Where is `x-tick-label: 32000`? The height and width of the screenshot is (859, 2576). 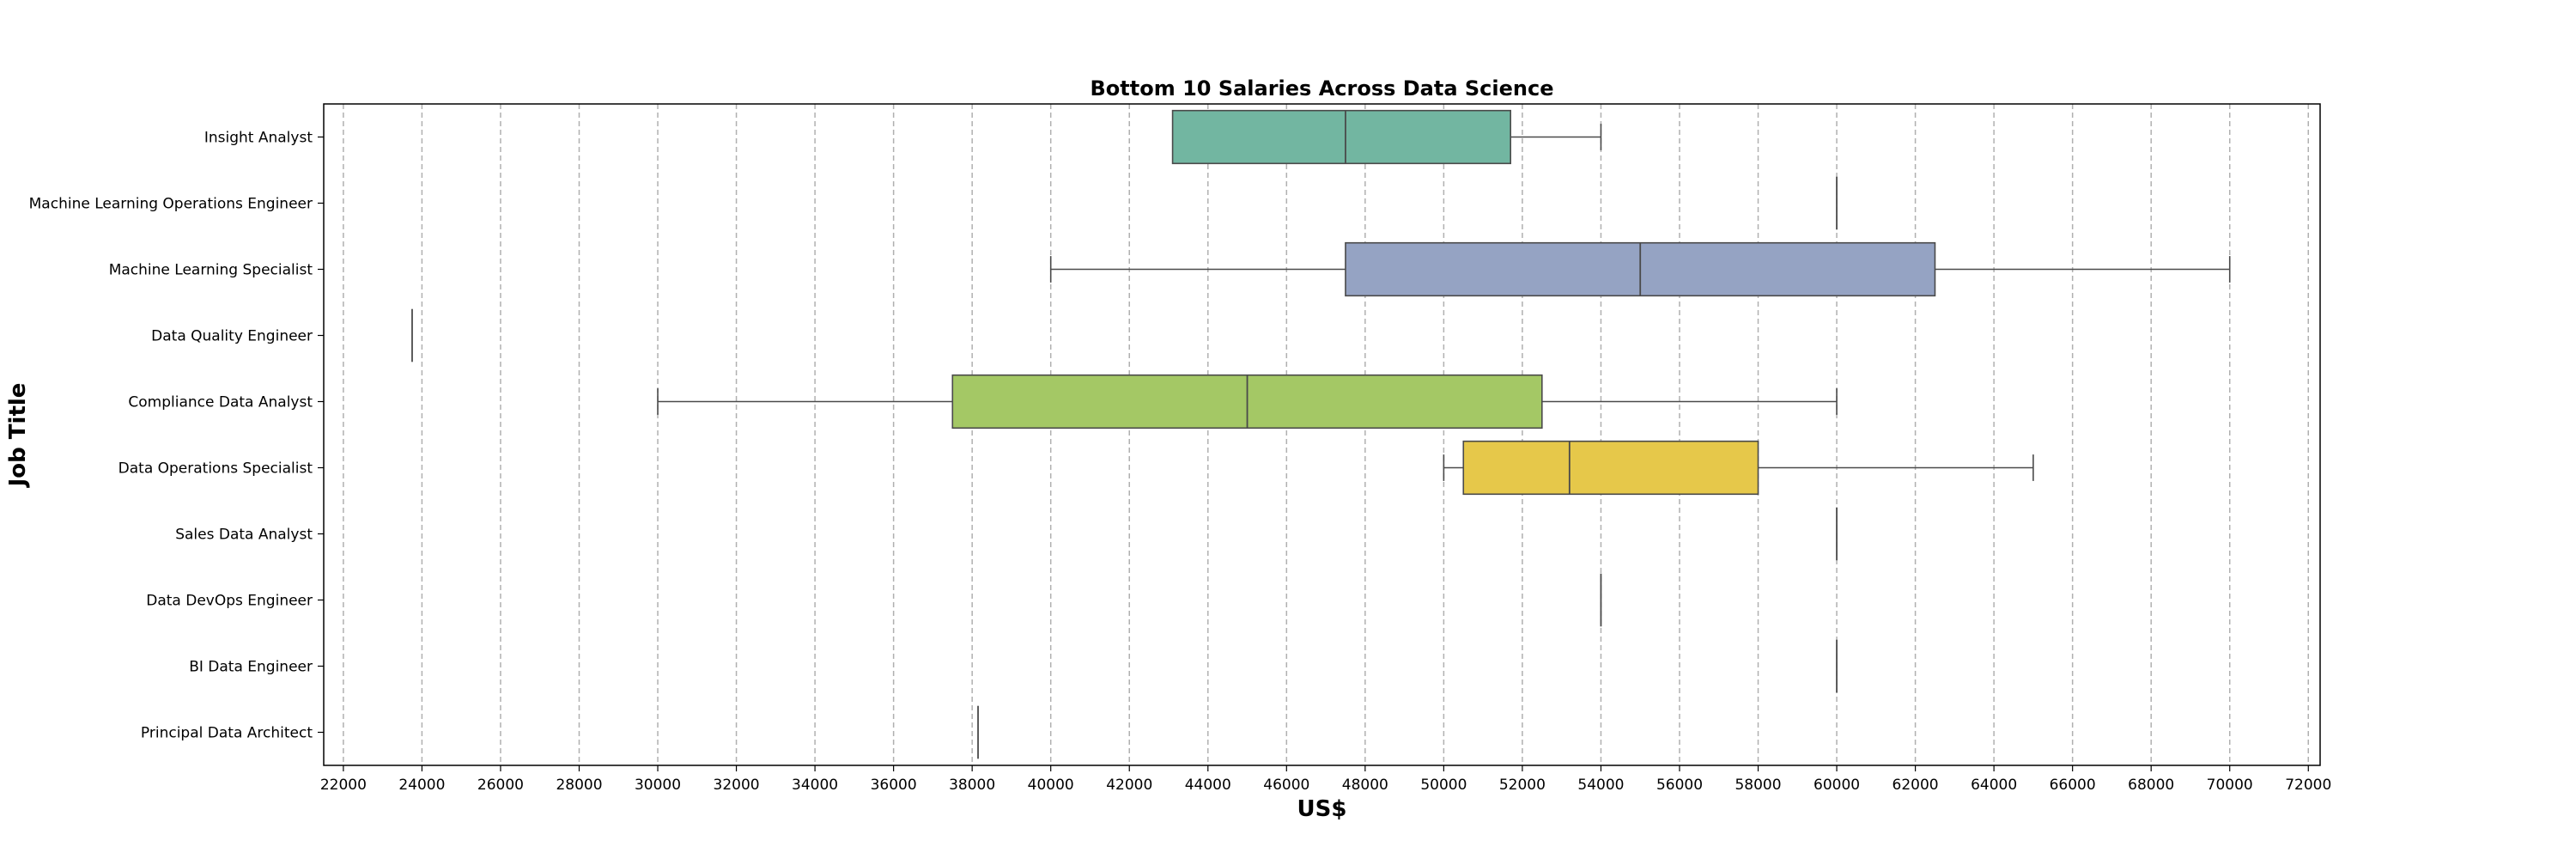 x-tick-label: 32000 is located at coordinates (737, 786).